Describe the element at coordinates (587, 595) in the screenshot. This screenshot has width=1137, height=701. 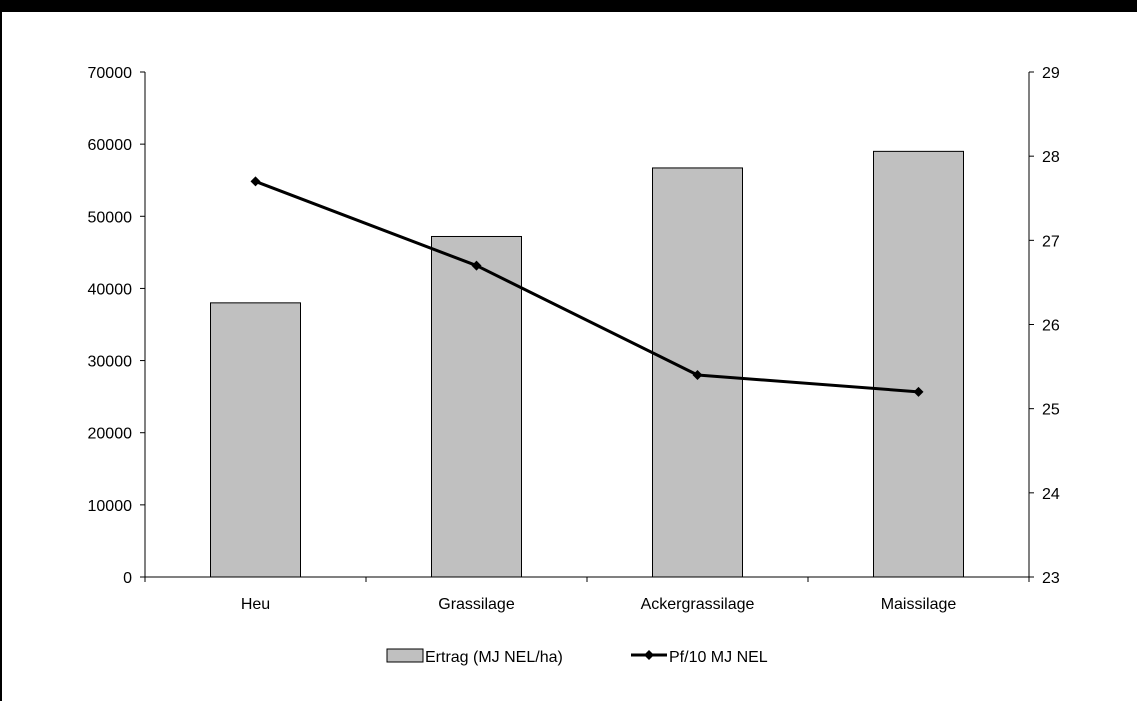
I see `x-ticks: Heu Grassilage Ackergrassilage Maissilage` at that location.